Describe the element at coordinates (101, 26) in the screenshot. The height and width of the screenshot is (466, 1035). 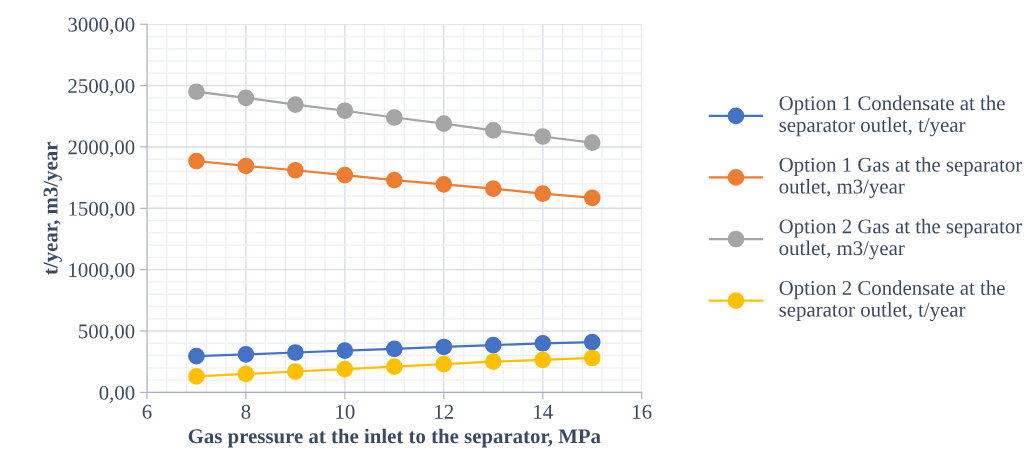
I see `y-tick-label: 3000,00` at that location.